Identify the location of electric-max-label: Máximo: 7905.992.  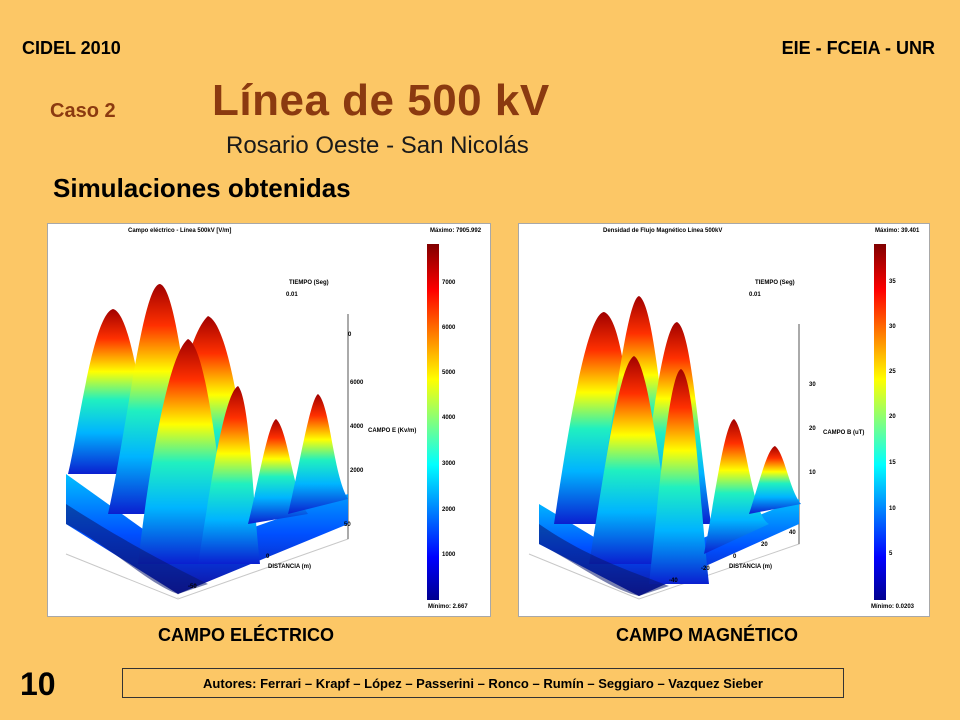
(456, 231).